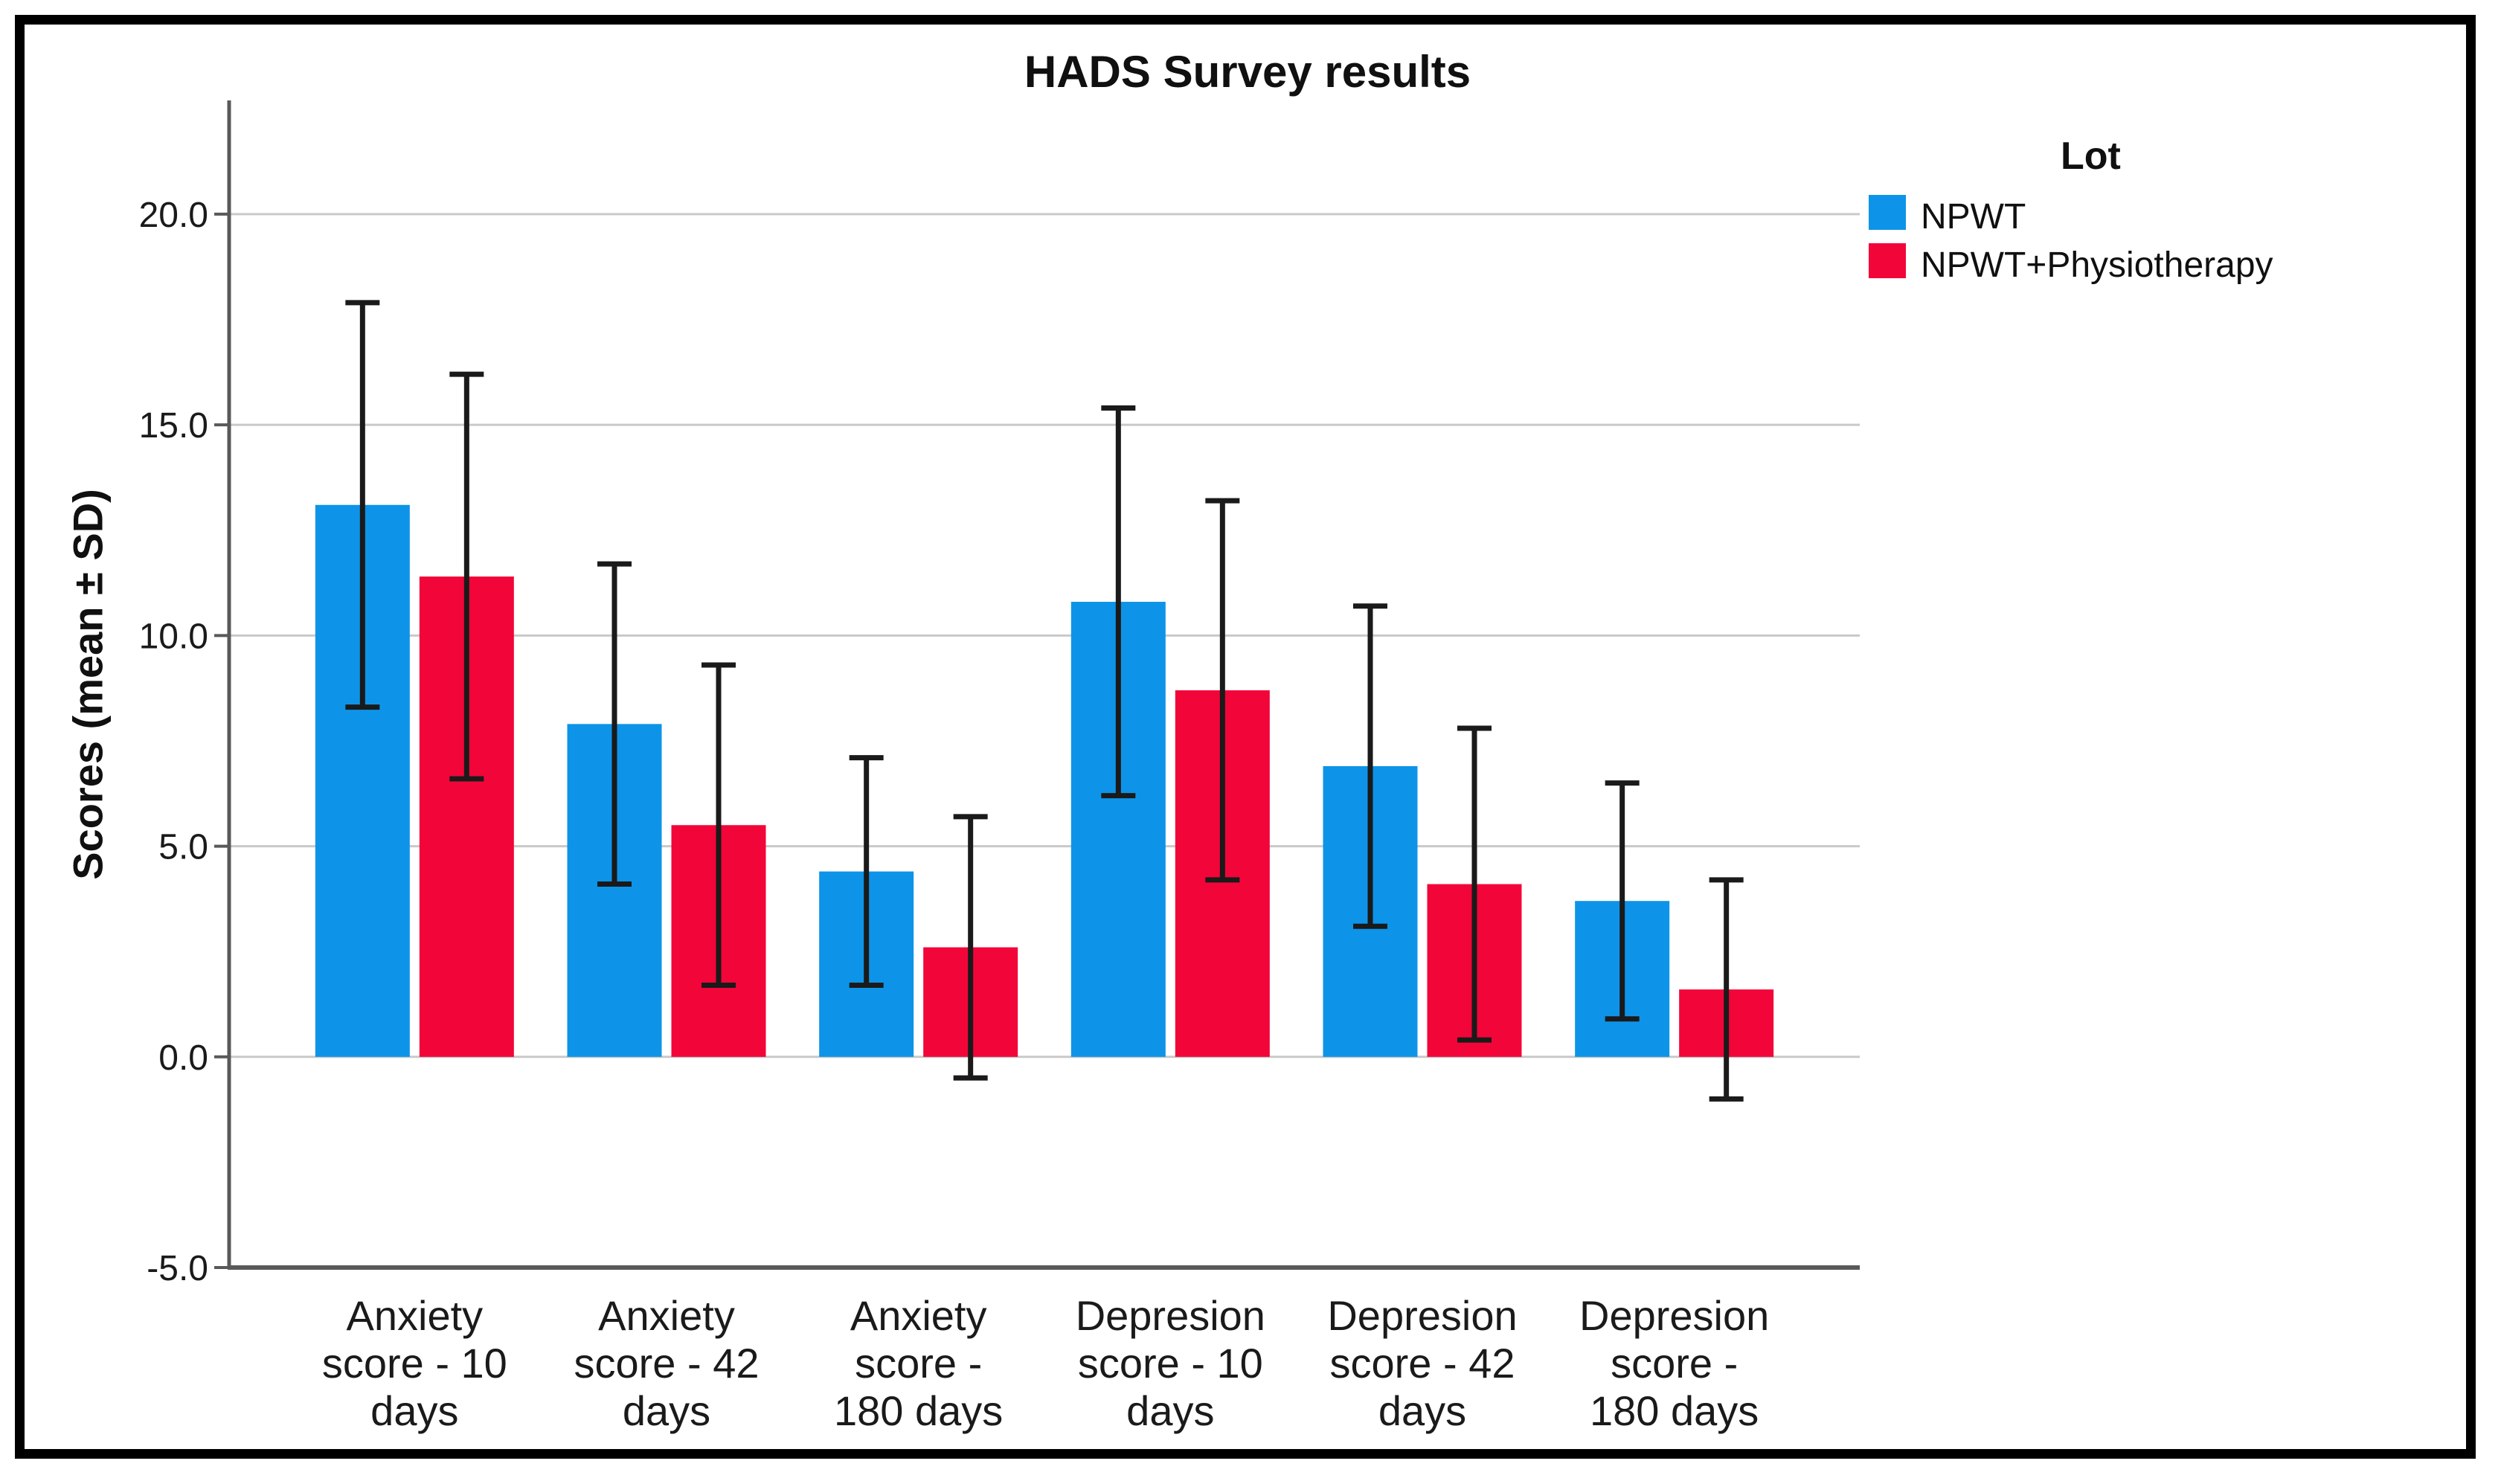 The height and width of the screenshot is (1484, 2501). Describe the element at coordinates (2091, 156) in the screenshot. I see `legend-title: Lot` at that location.